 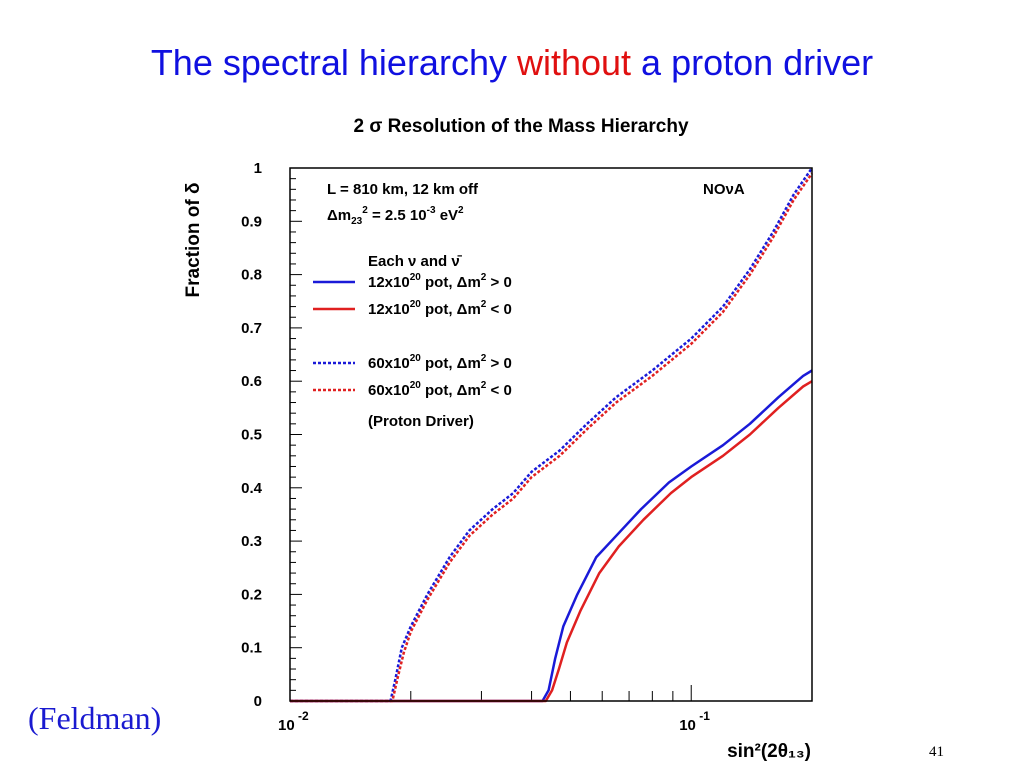 What do you see at coordinates (271, 435) in the screenshot?
I see `y-axis-ticks: 0 0.1 0.2 0.3 0.4 0.5 0.6 0.7 0.8 0.9 1` at bounding box center [271, 435].